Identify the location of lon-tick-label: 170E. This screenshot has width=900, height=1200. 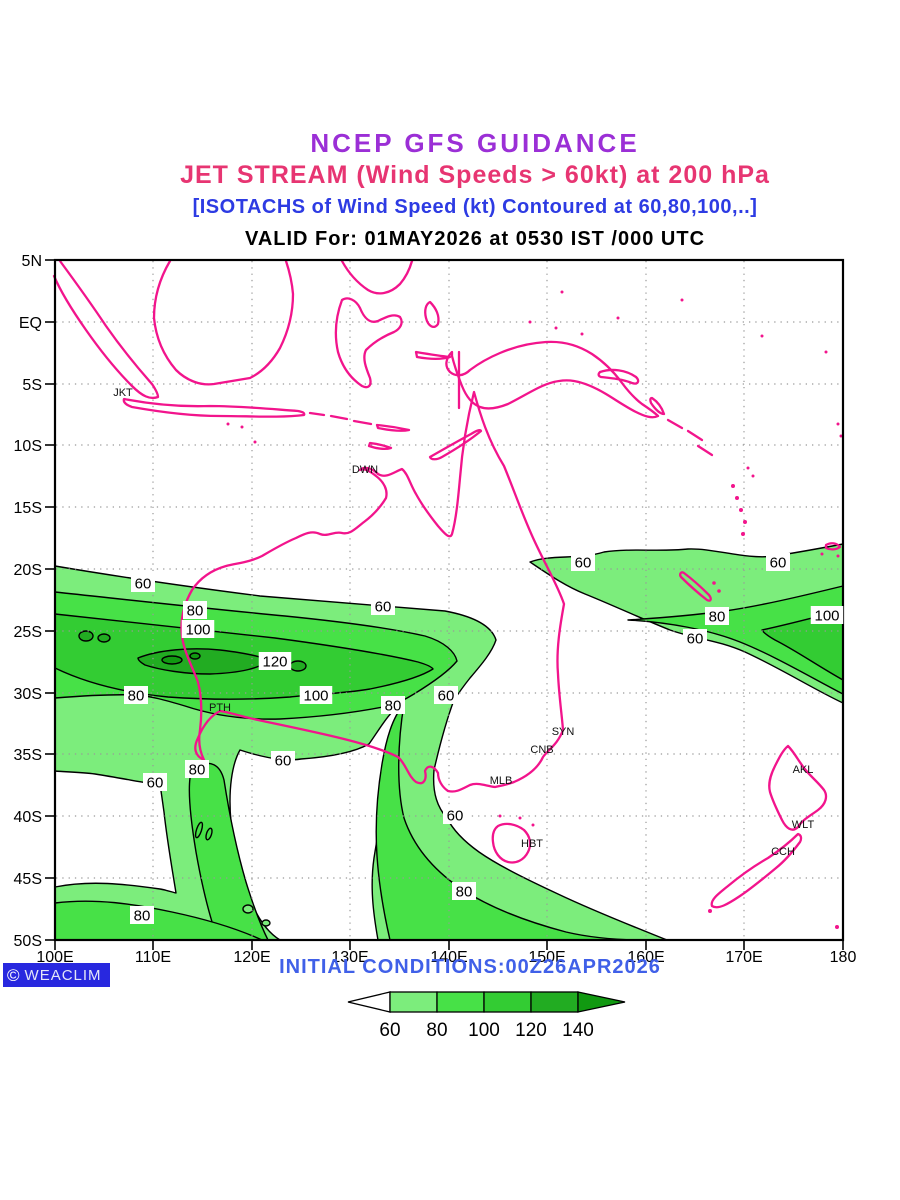
(743, 957).